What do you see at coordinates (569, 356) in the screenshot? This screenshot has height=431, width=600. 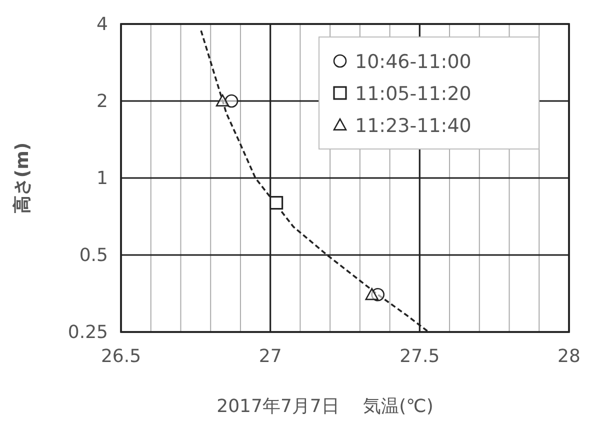 I see `x-tick-label: 28` at bounding box center [569, 356].